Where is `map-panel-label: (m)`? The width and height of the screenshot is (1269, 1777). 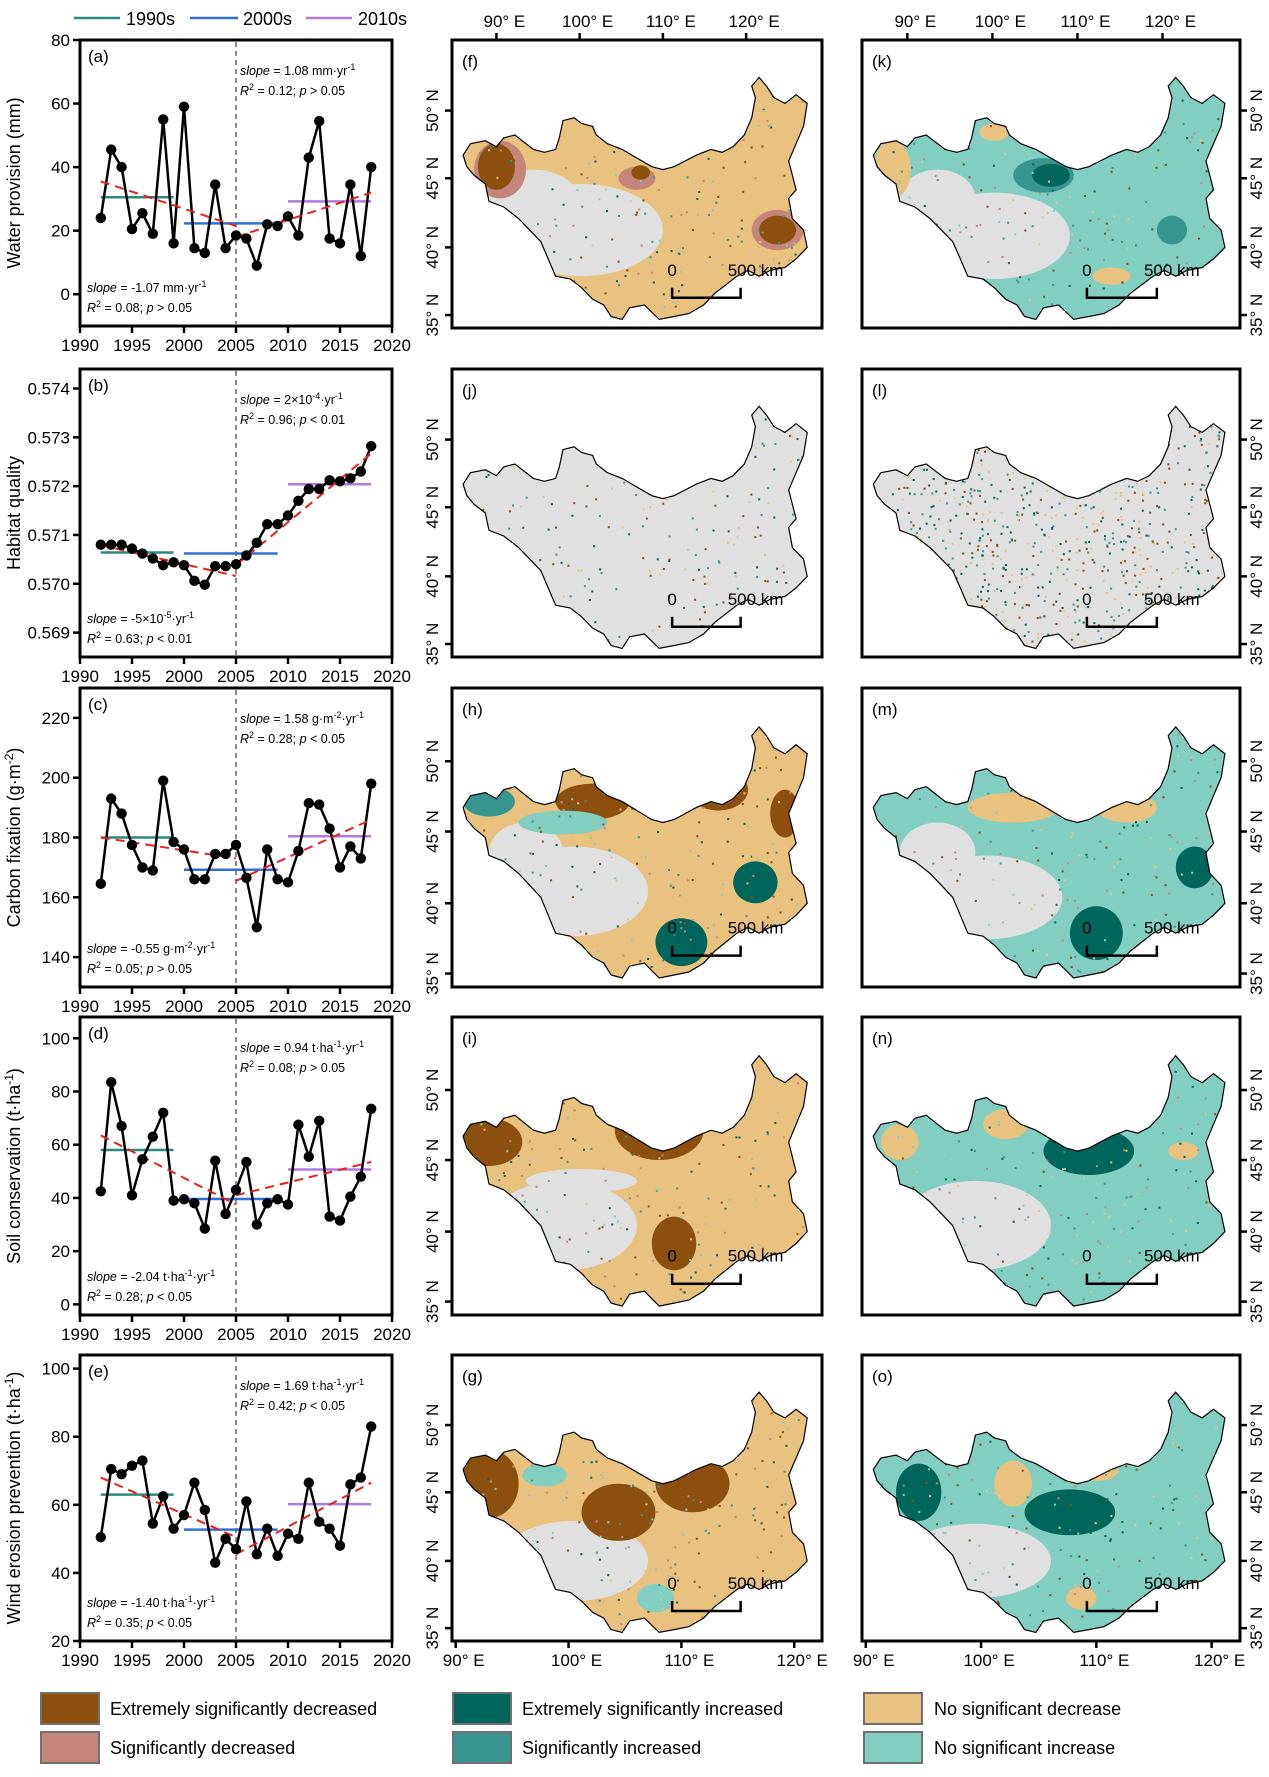
map-panel-label: (m) is located at coordinates (884, 709).